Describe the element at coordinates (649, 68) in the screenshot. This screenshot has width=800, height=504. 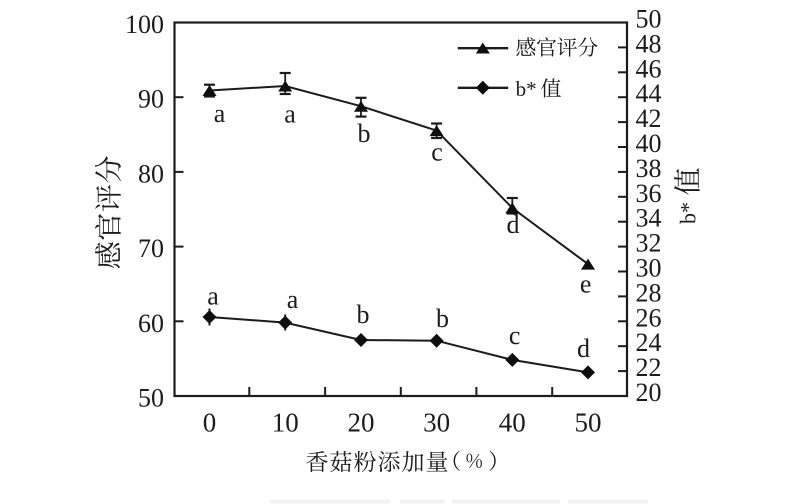
I see `svg-text: 46` at that location.